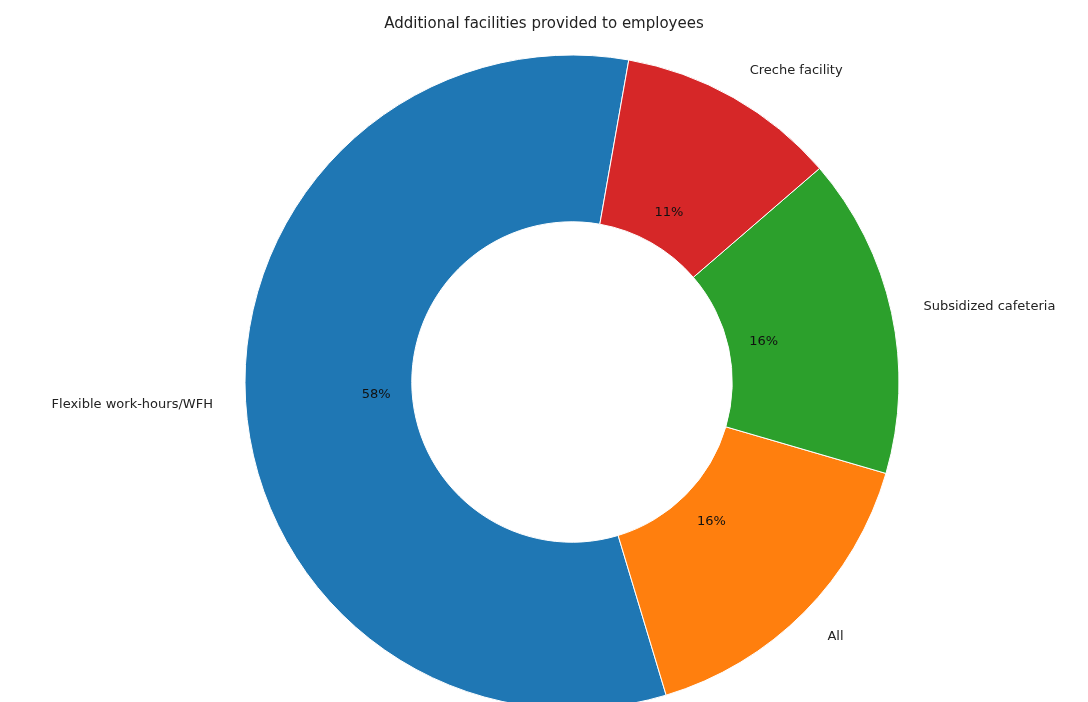 Image resolution: width=1088 pixels, height=702 pixels. Describe the element at coordinates (669, 211) in the screenshot. I see `data-label: 11%` at that location.